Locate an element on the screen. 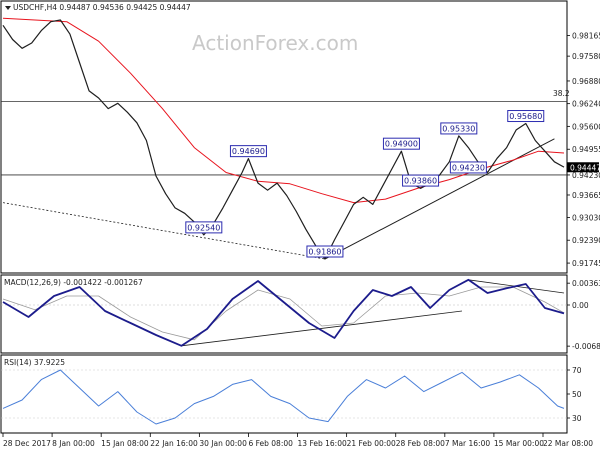  symbol-label: USDCHF,H4 is located at coordinates (35, 7).